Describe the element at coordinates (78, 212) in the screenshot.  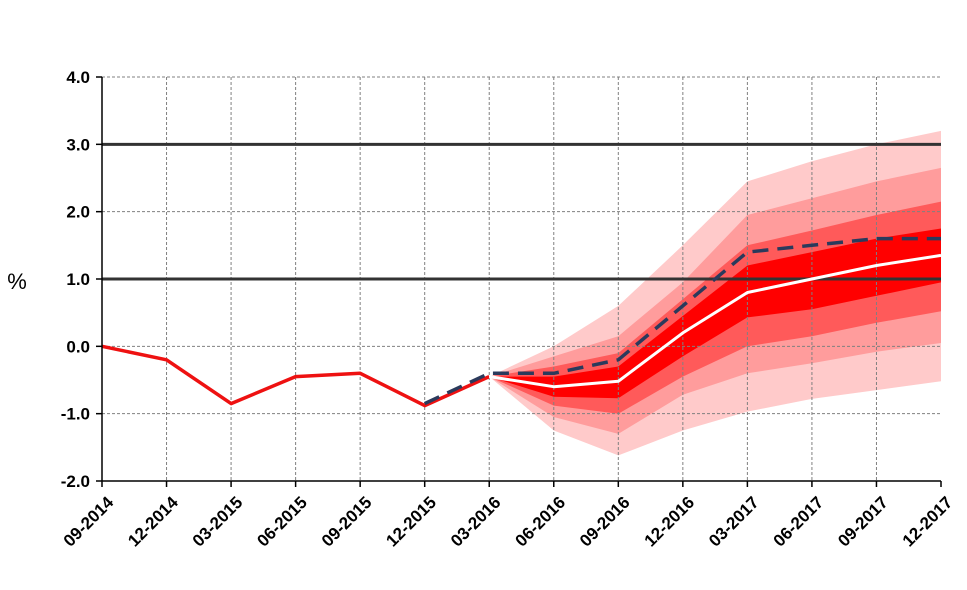
I see `y-tick-label: 2.0` at that location.